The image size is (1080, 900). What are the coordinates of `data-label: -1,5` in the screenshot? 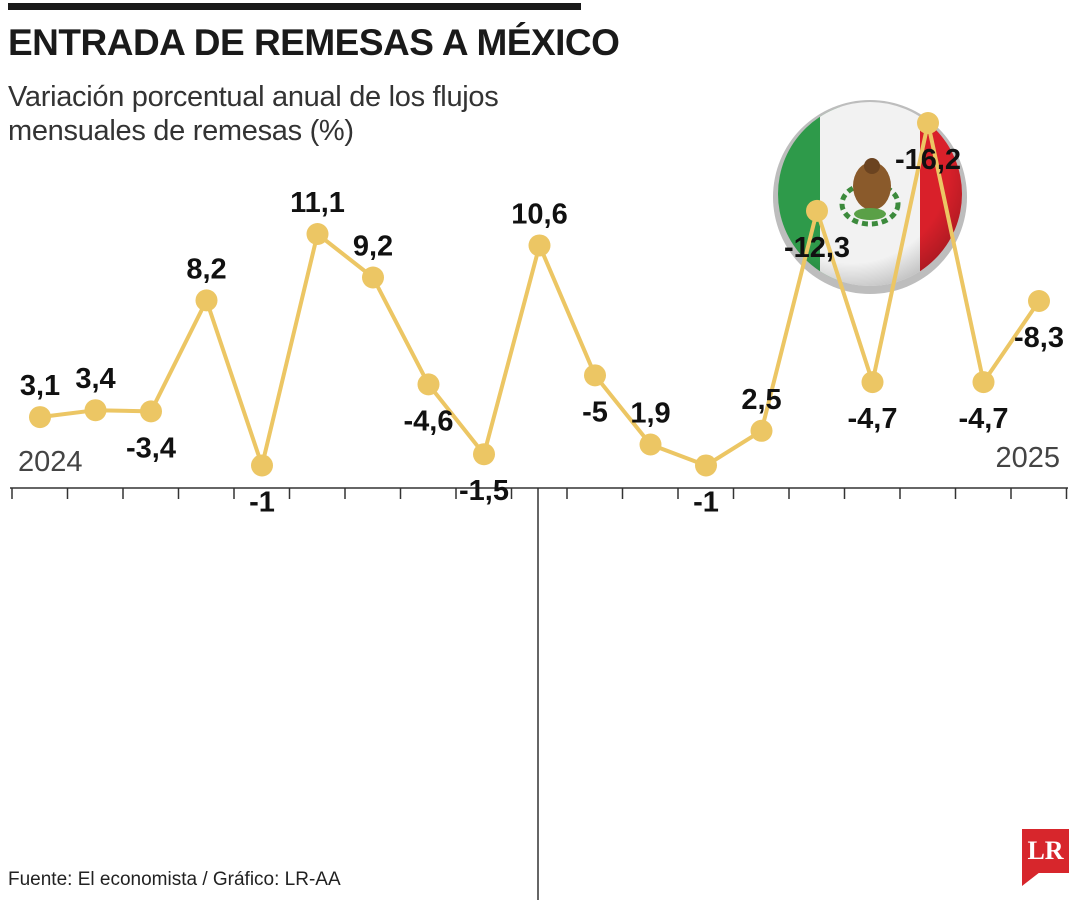 It's located at (484, 491).